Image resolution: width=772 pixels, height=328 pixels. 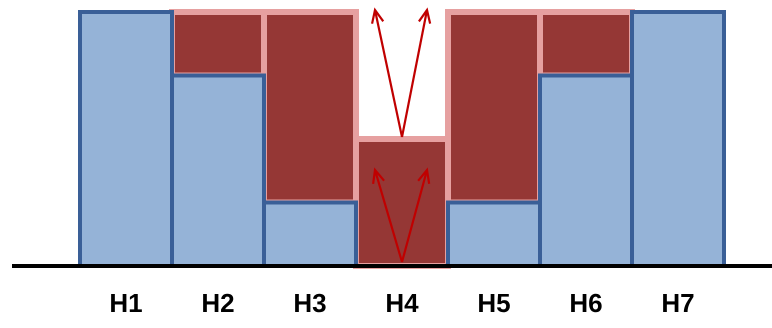 I want to click on water-block-h4, so click(x=402, y=202).